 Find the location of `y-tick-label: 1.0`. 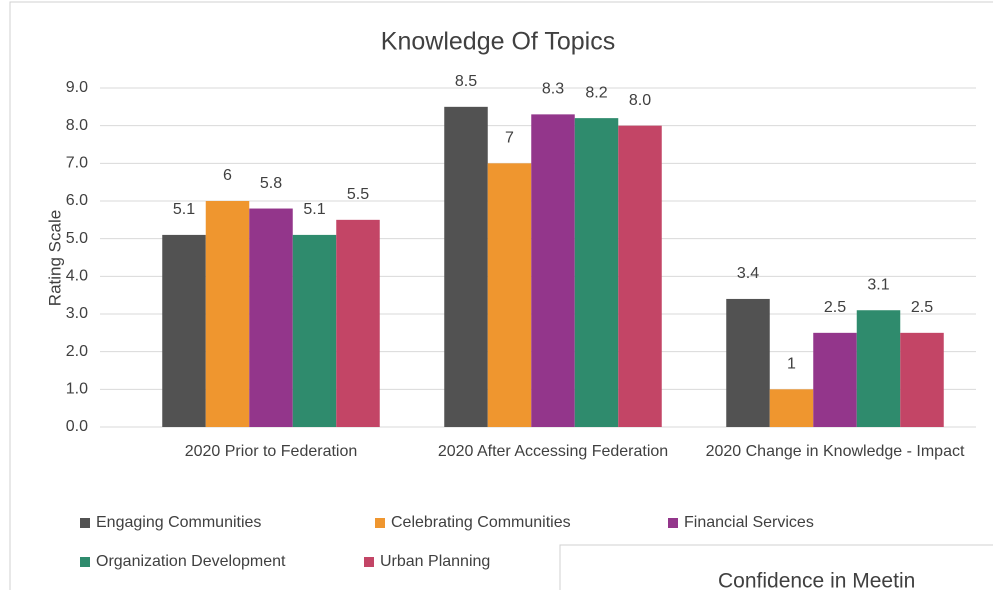

y-tick-label: 1.0 is located at coordinates (77, 389).